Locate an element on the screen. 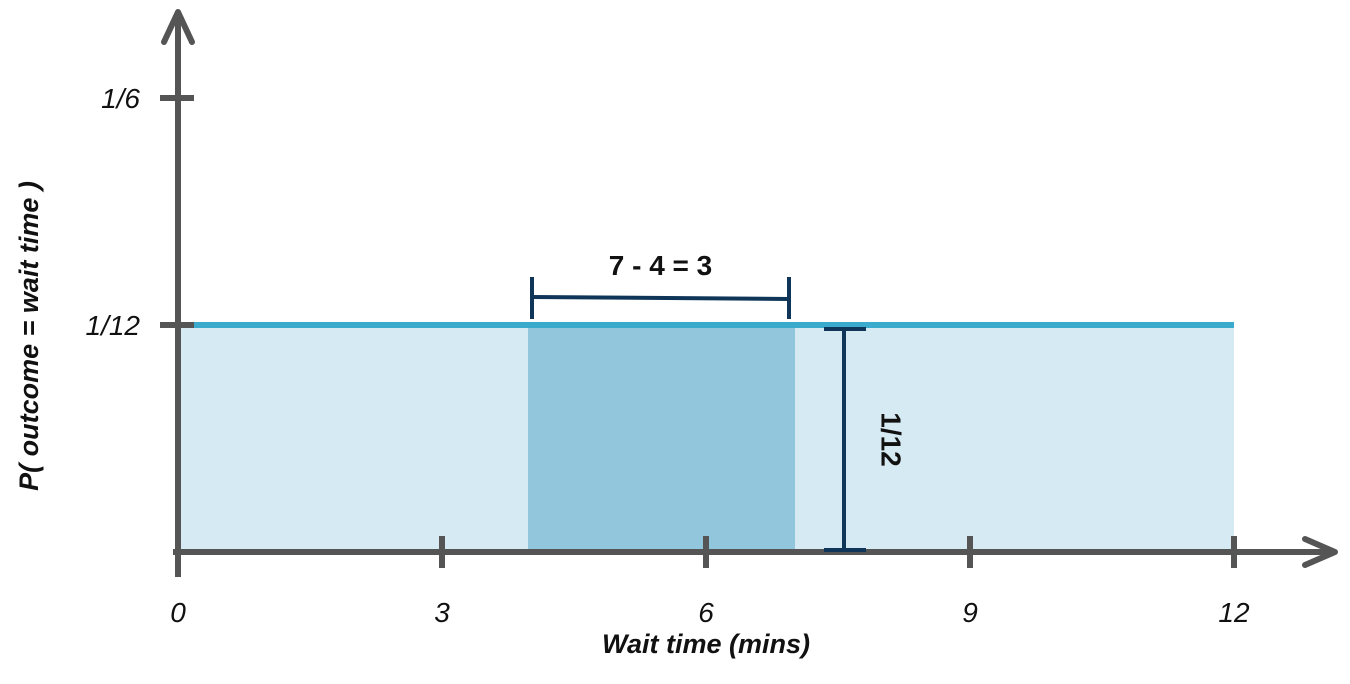 This screenshot has width=1350, height=684. height-annotation-label: 1/12 is located at coordinates (891, 439).